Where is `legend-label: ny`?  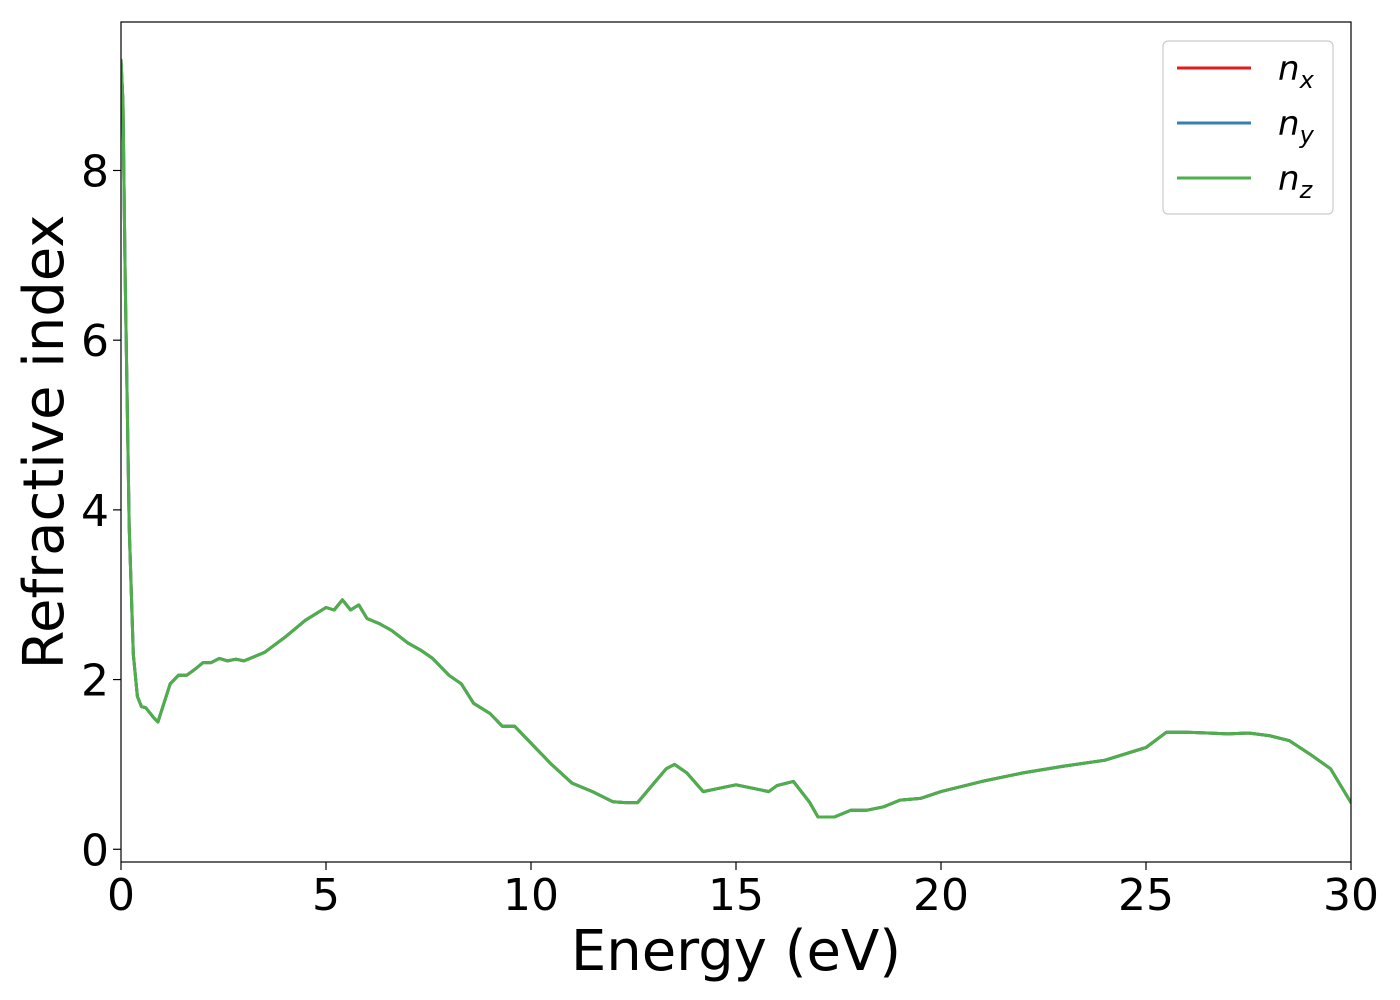 legend-label: ny is located at coordinates (1296, 126).